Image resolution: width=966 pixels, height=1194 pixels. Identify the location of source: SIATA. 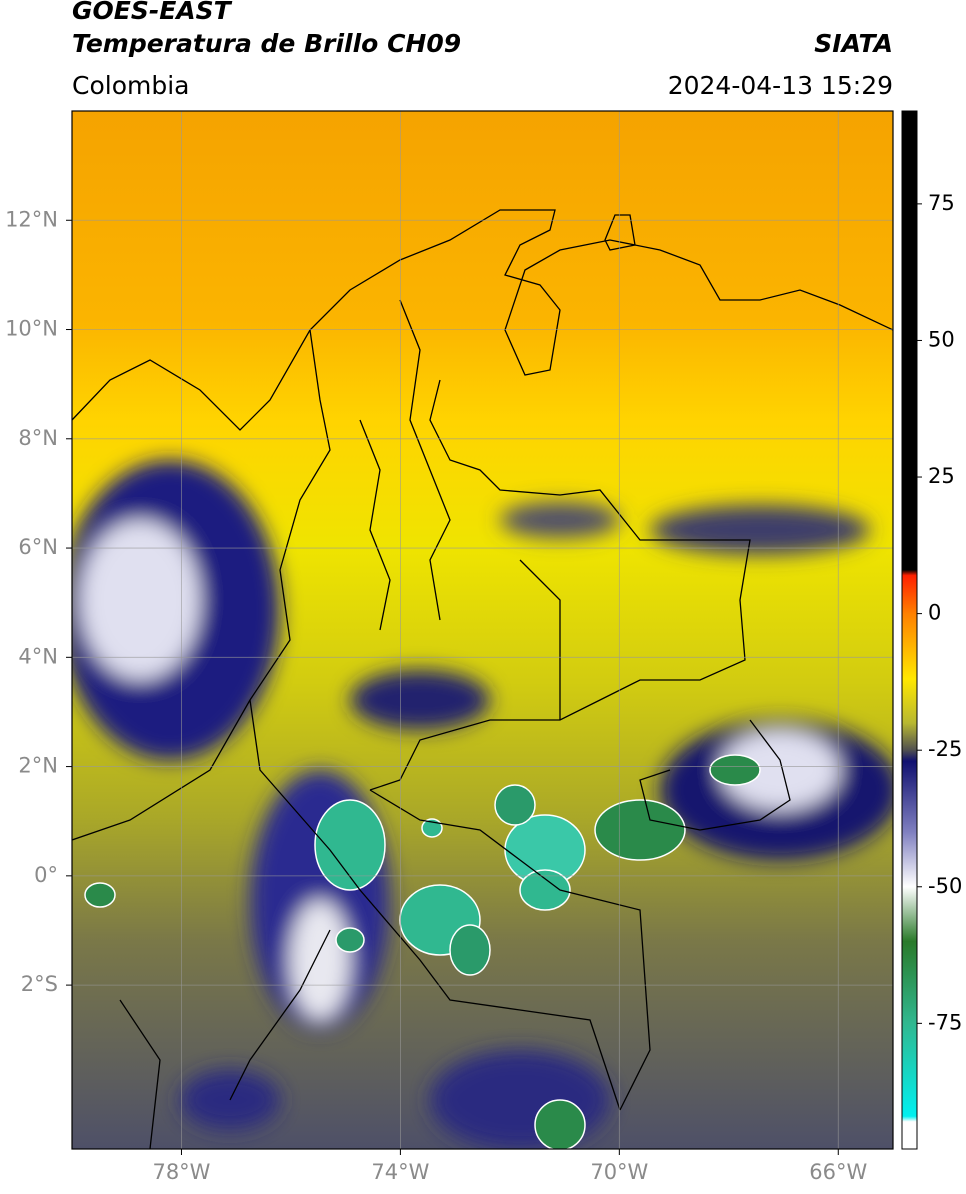
(853, 43).